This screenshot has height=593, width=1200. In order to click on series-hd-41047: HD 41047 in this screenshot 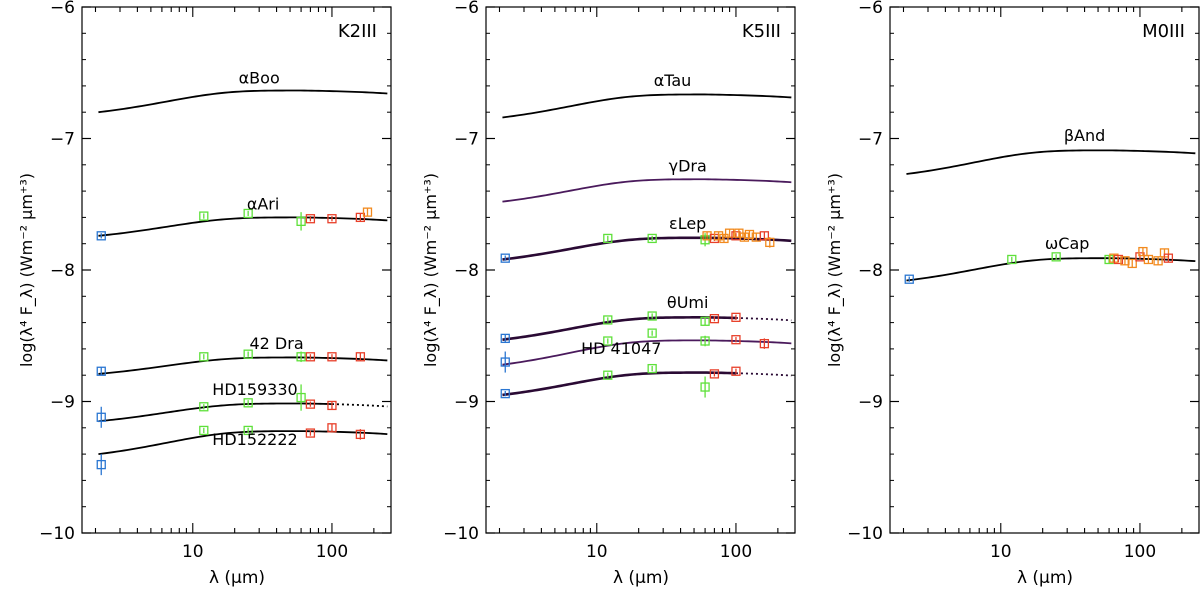, I will do `click(646, 350)`.